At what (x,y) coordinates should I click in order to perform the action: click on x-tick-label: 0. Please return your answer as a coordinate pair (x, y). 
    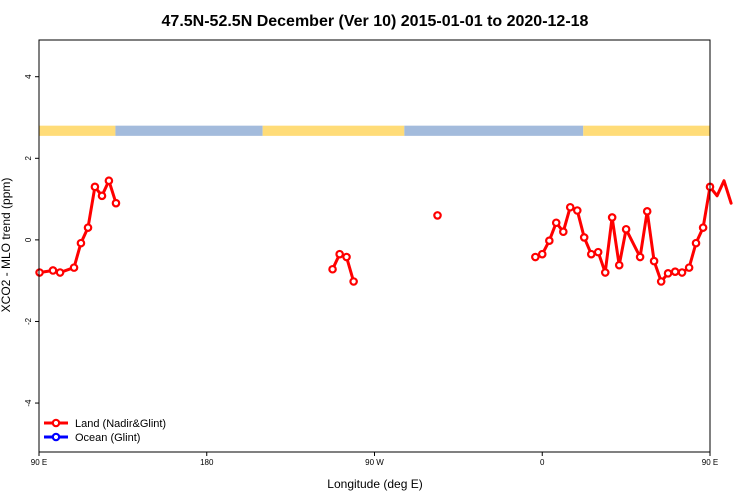
    Looking at the image, I should click on (542, 462).